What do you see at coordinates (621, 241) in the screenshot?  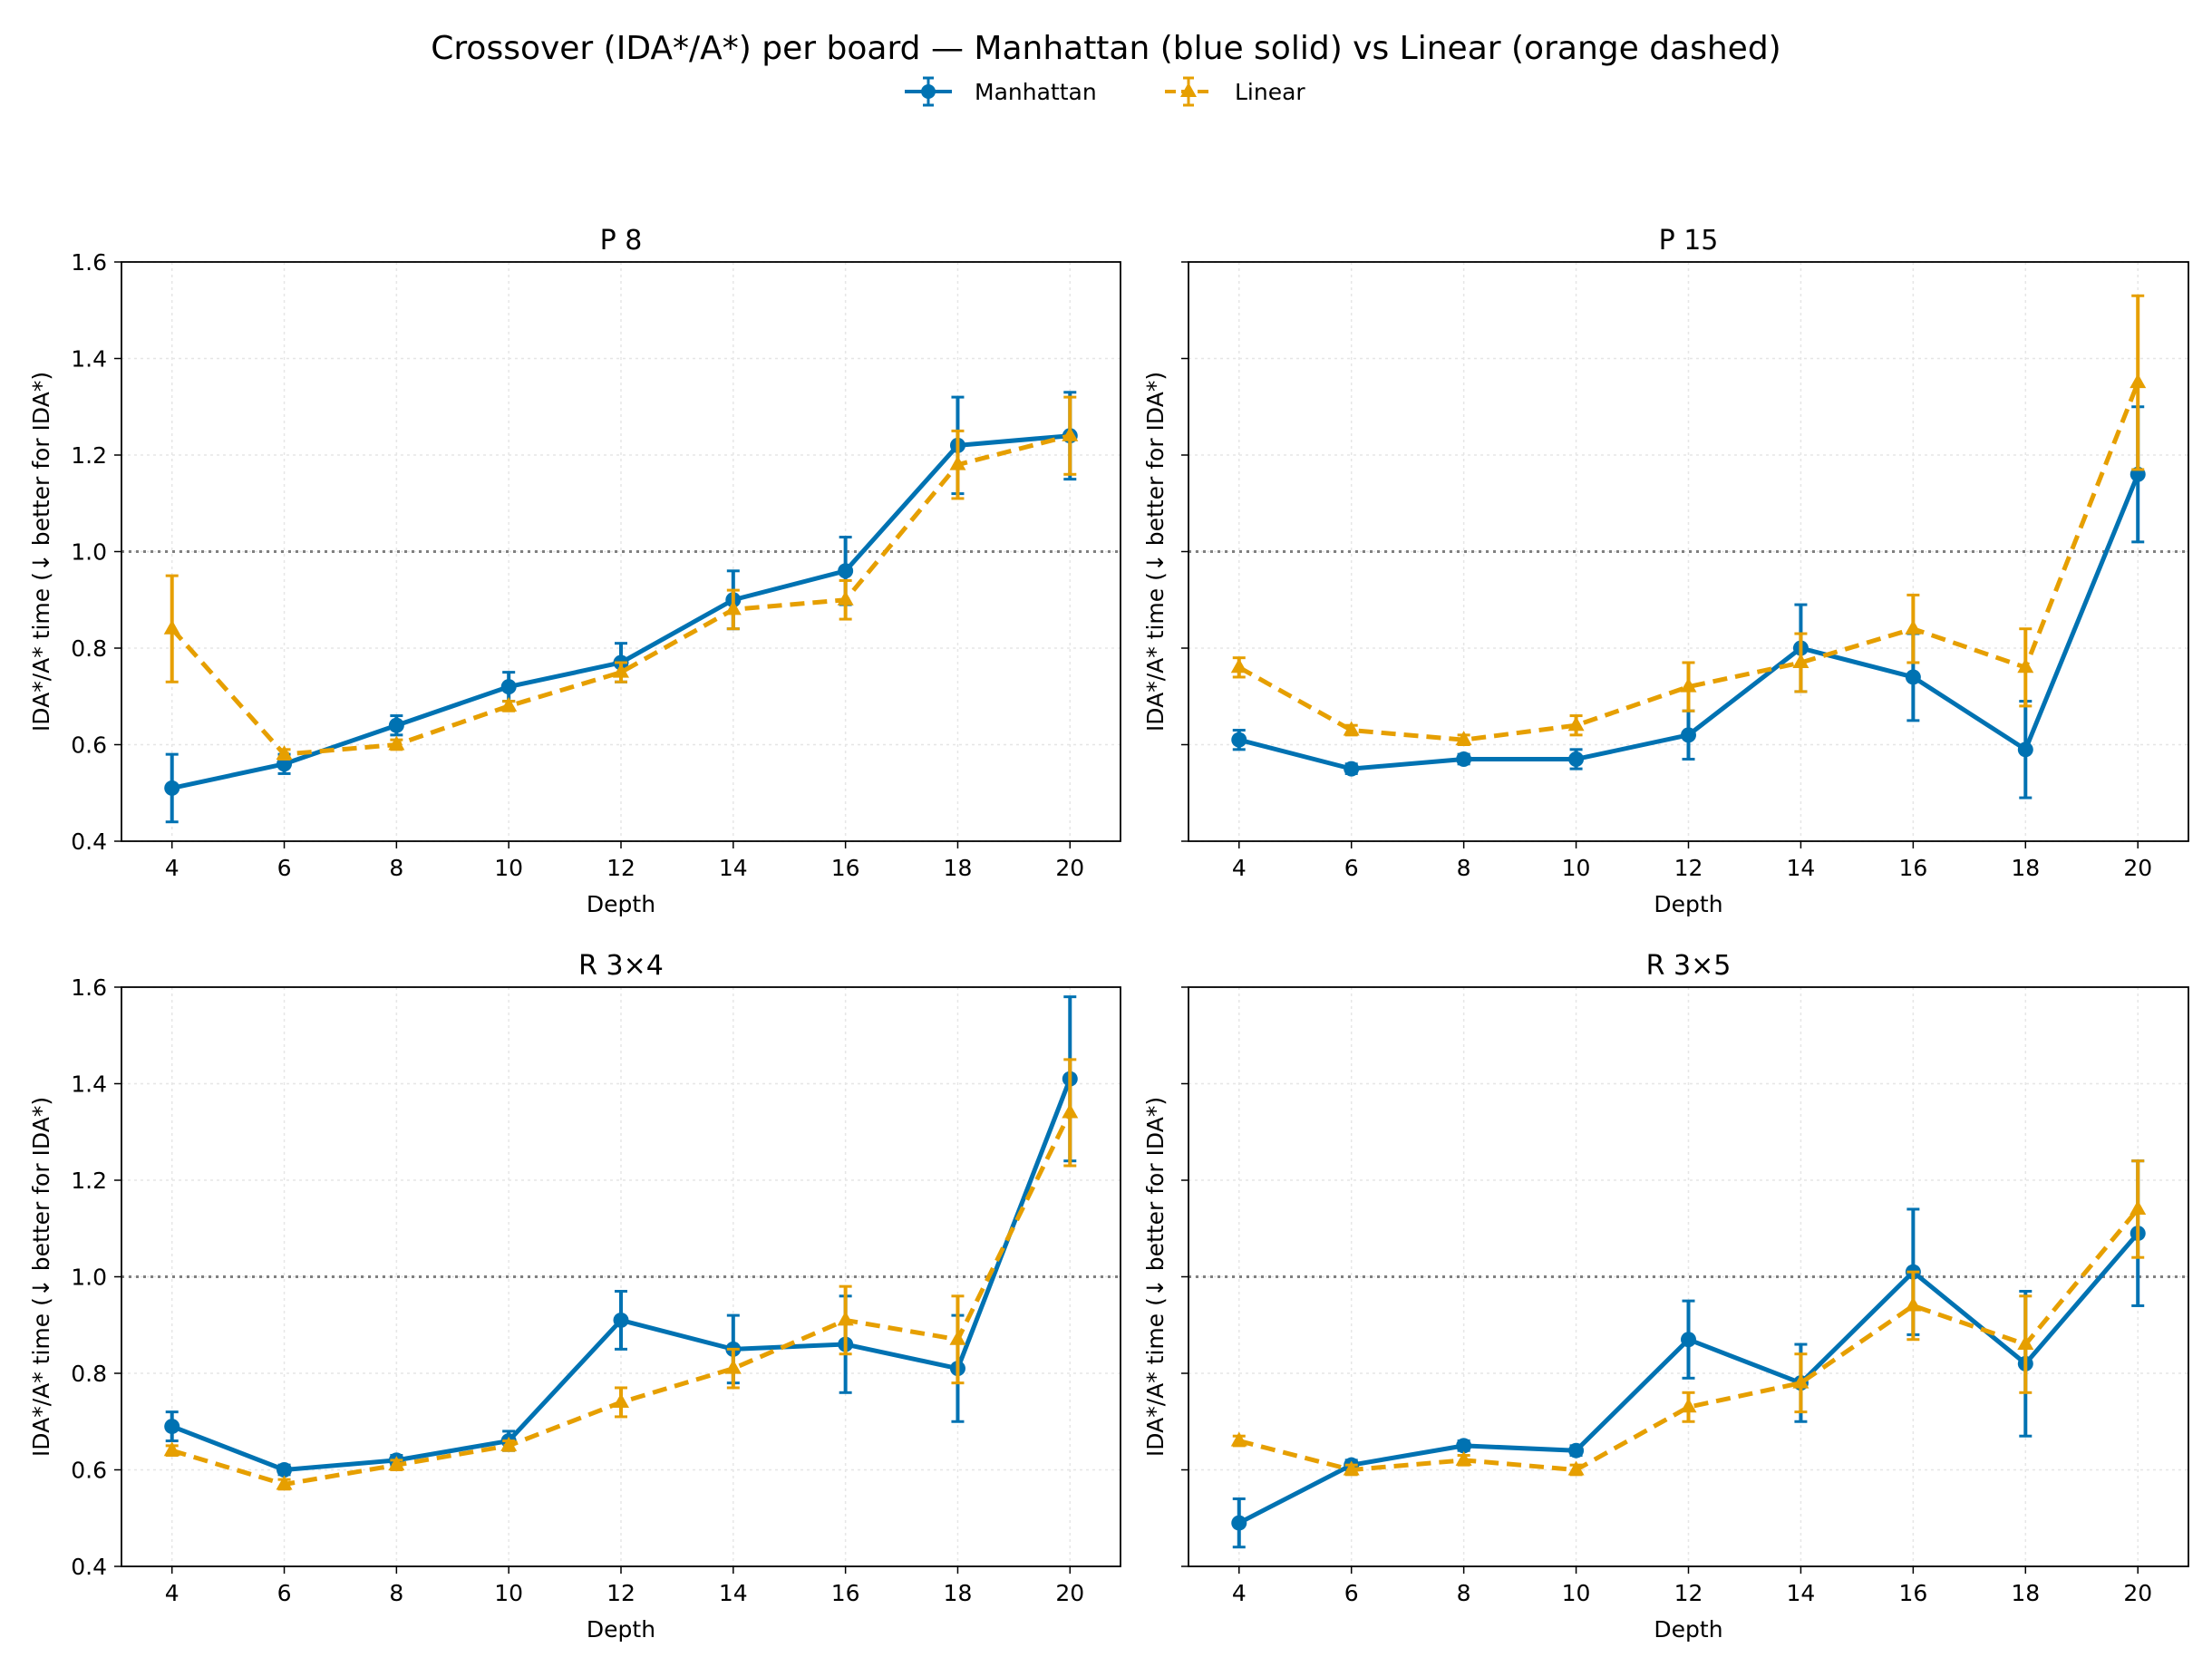 I see `panel-title: P 8` at bounding box center [621, 241].